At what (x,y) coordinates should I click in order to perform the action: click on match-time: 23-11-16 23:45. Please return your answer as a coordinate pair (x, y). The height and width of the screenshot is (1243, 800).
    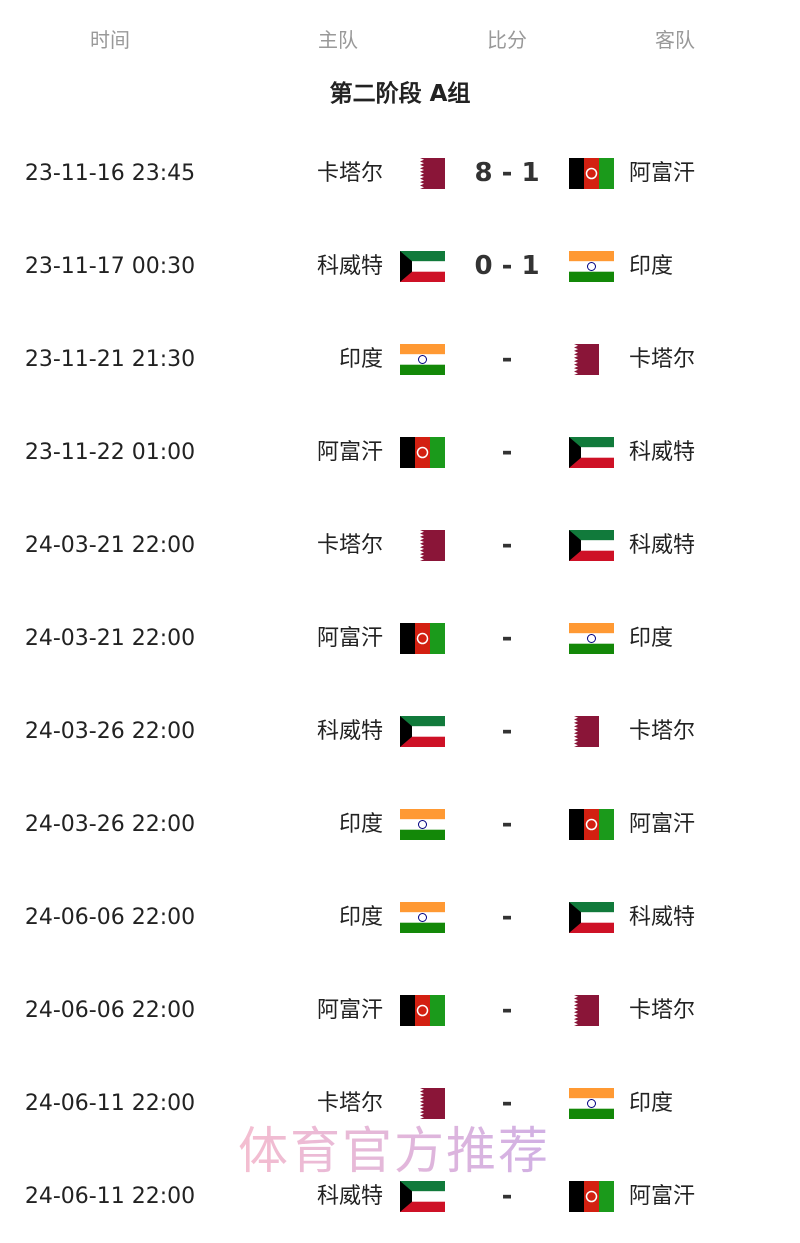
    Looking at the image, I should click on (110, 173).